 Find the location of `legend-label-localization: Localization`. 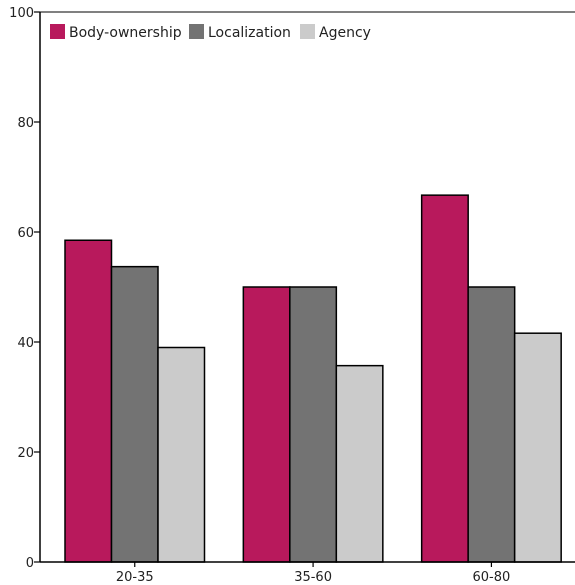

legend-label-localization: Localization is located at coordinates (249, 33).